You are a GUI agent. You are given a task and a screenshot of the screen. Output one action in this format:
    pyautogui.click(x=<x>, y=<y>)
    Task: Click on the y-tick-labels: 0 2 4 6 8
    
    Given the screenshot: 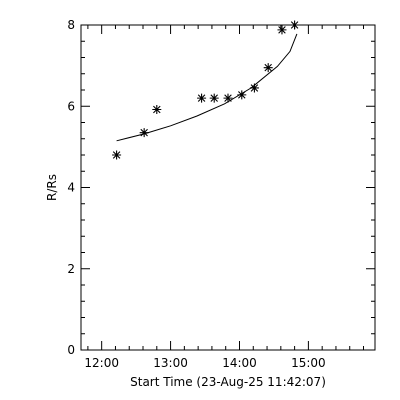 What is the action you would take?
    pyautogui.click(x=71, y=187)
    